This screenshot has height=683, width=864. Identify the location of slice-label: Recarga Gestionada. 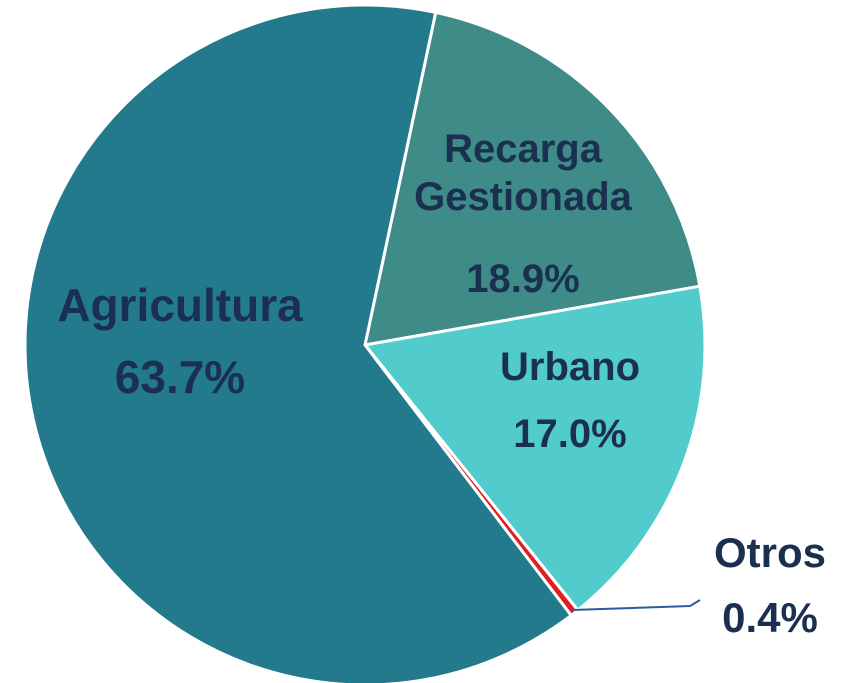
(523, 173).